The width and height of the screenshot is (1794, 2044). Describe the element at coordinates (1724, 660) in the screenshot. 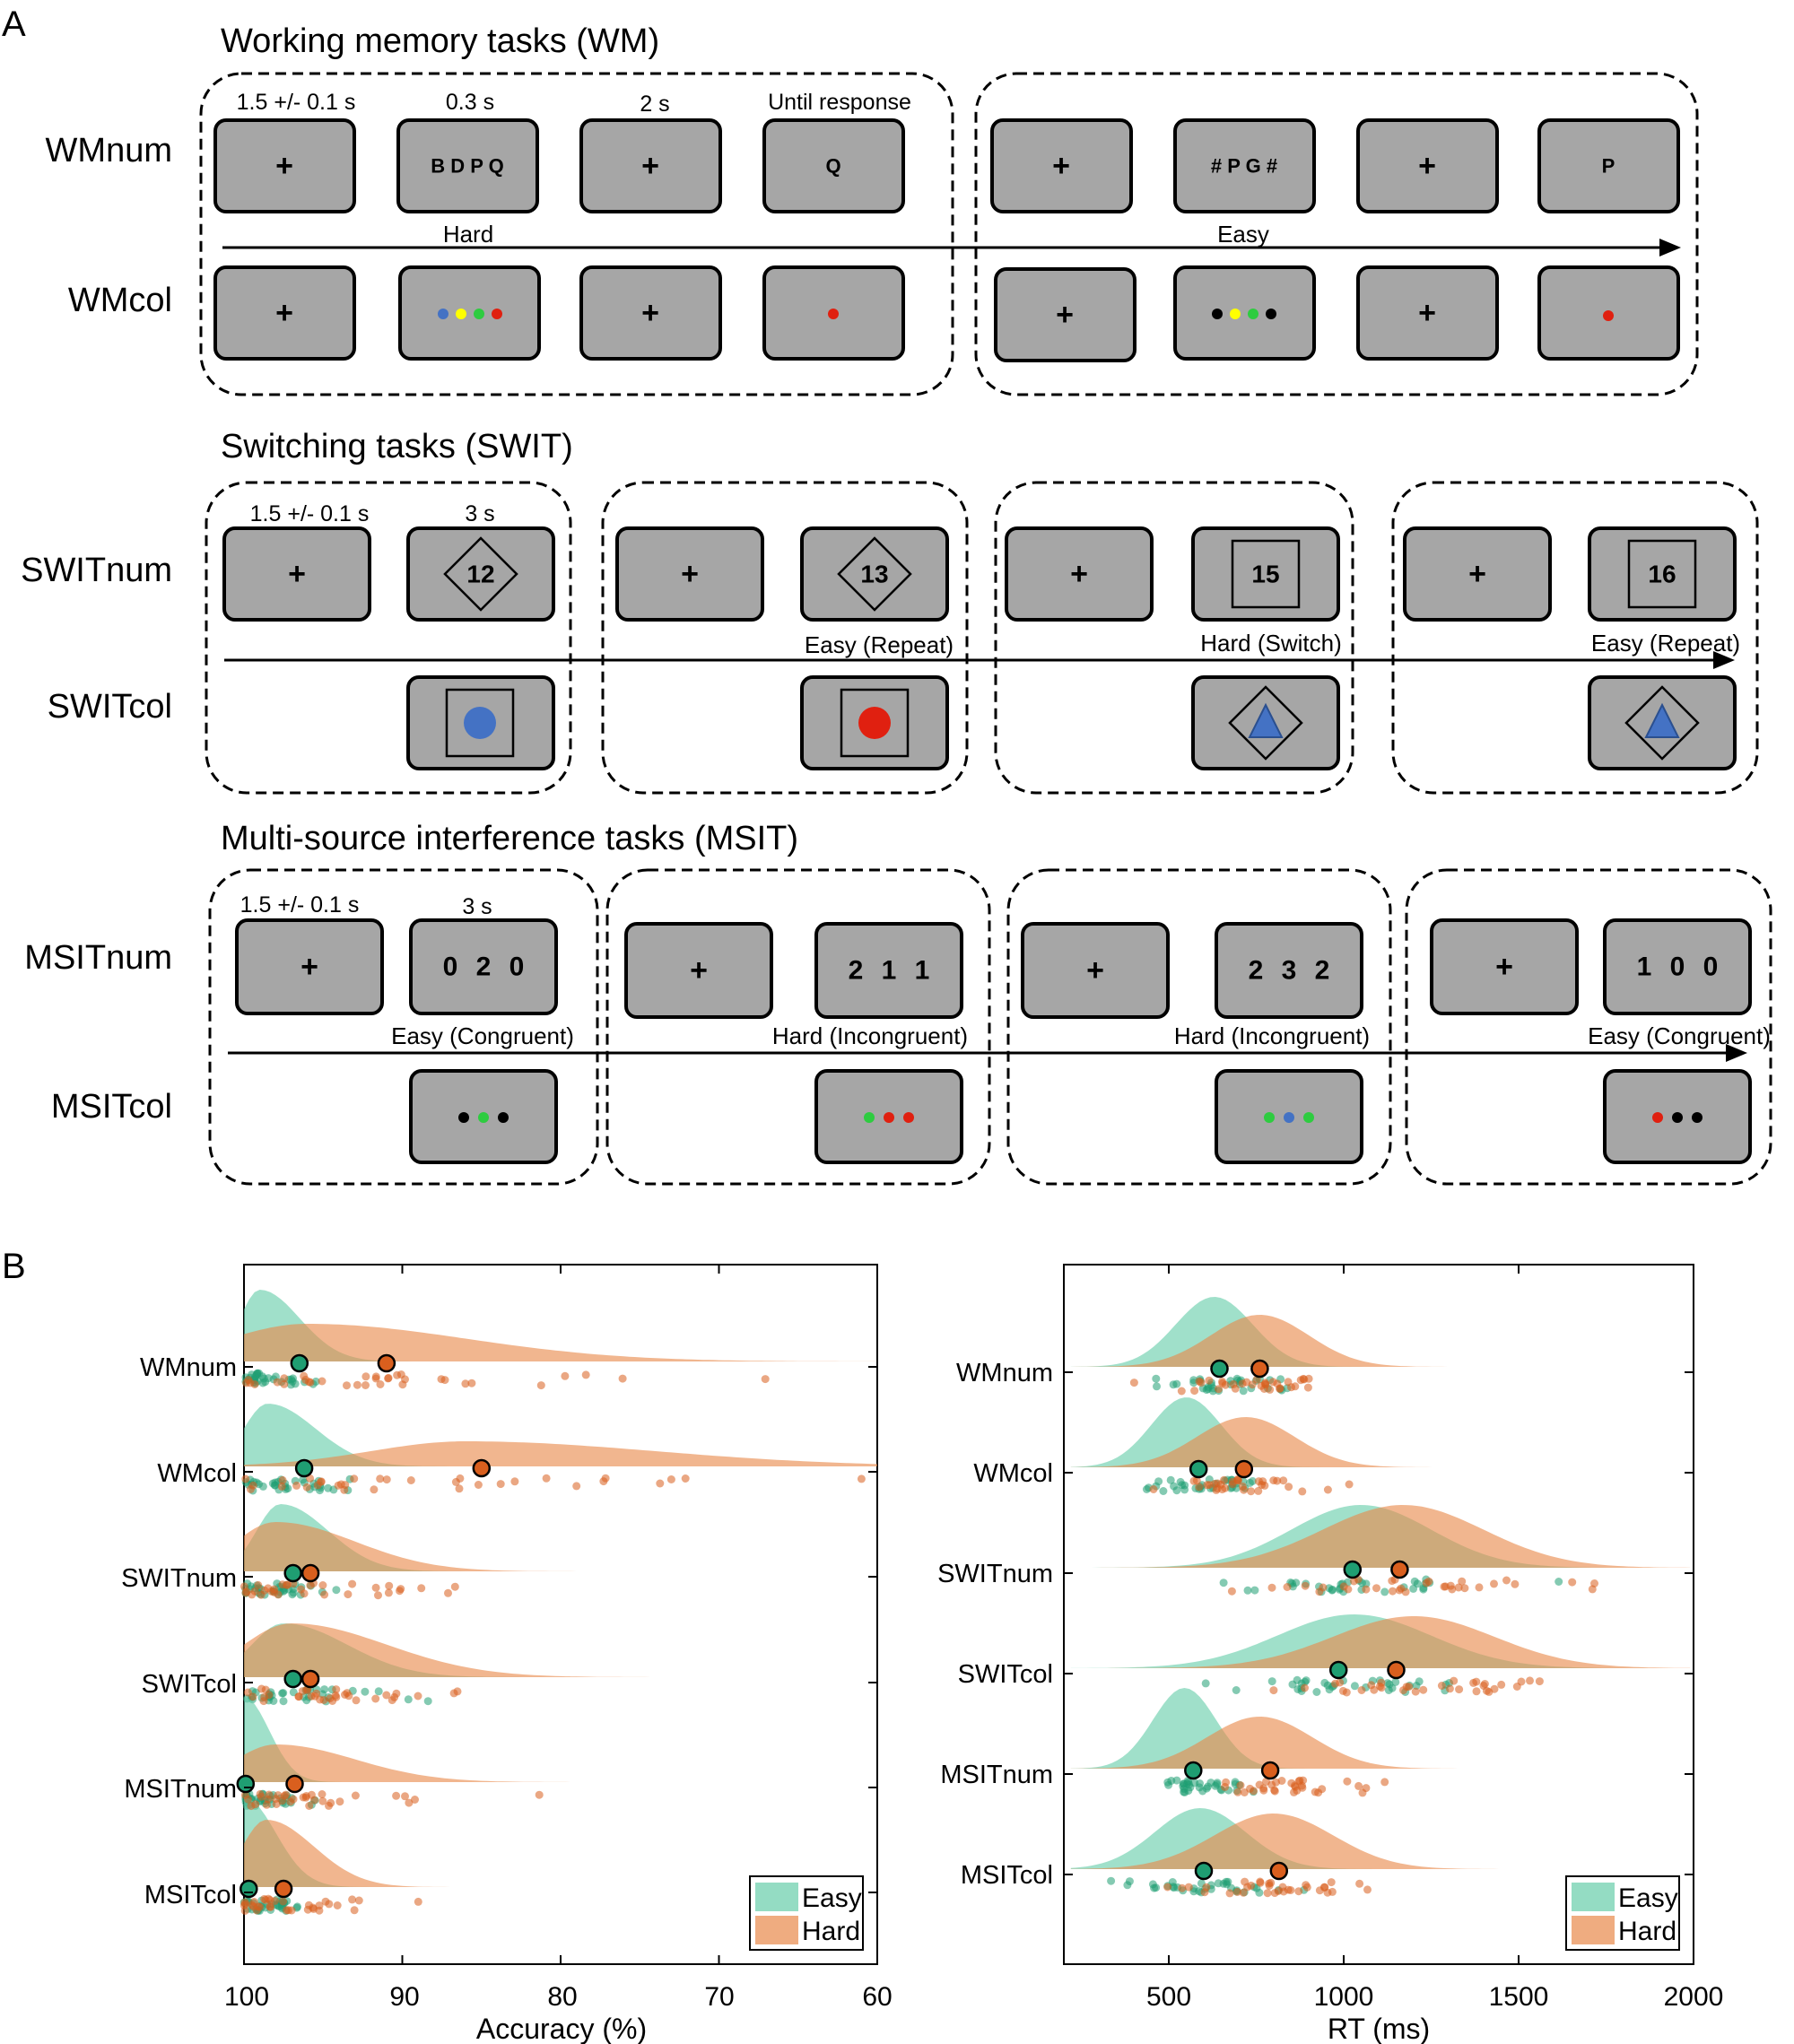

I see `swit-timeline-arrowhead` at that location.